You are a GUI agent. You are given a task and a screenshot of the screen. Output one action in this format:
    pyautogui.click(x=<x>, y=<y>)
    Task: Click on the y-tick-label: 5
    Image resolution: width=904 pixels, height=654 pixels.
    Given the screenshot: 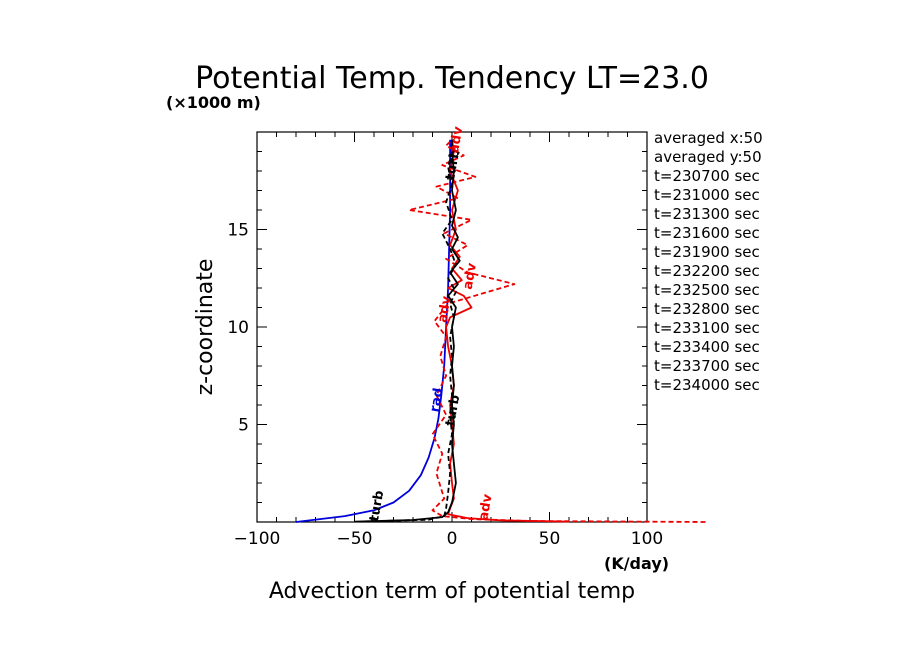 What is the action you would take?
    pyautogui.click(x=243, y=426)
    